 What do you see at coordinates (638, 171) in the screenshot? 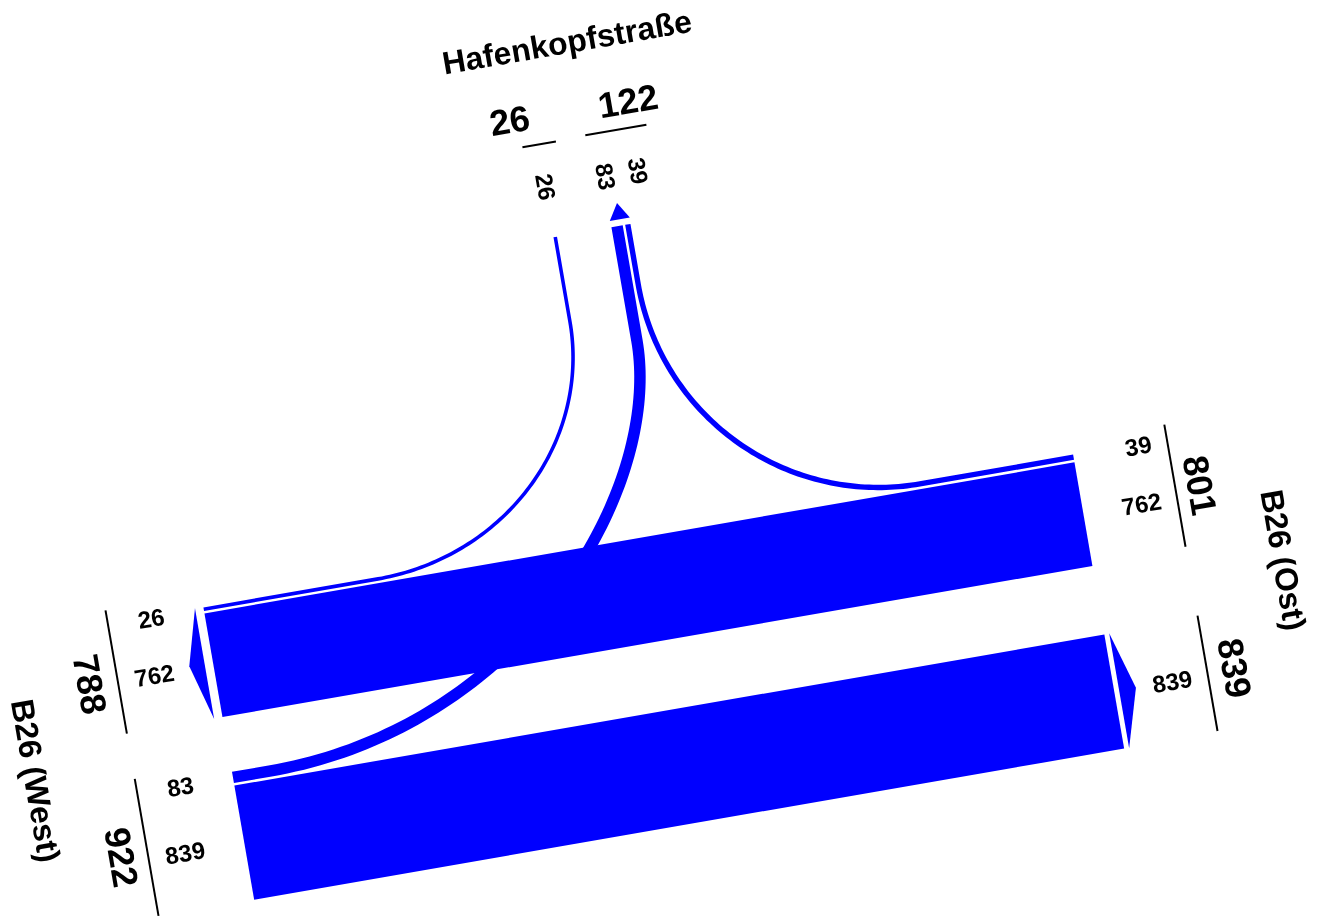
I see `data-label: 39` at bounding box center [638, 171].